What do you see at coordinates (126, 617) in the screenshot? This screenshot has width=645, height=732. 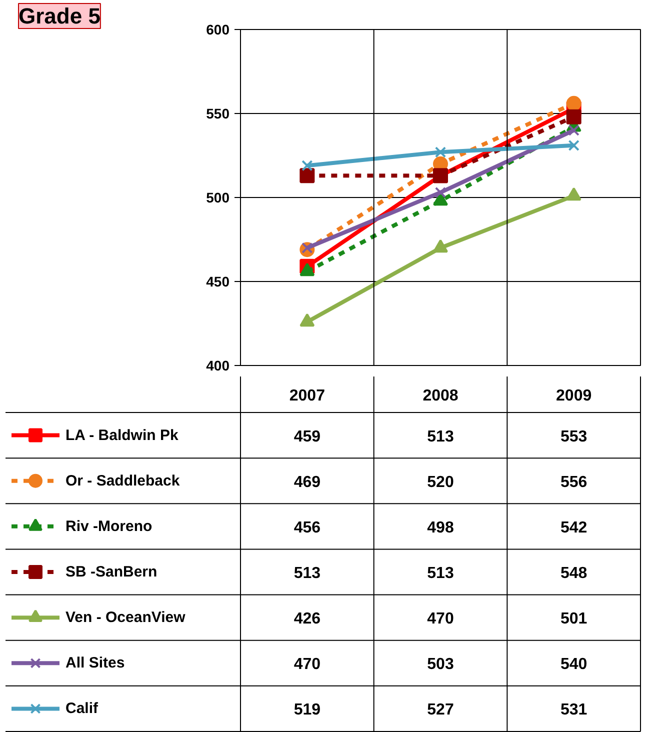 I see `legend-label: Ven - OceanView` at bounding box center [126, 617].